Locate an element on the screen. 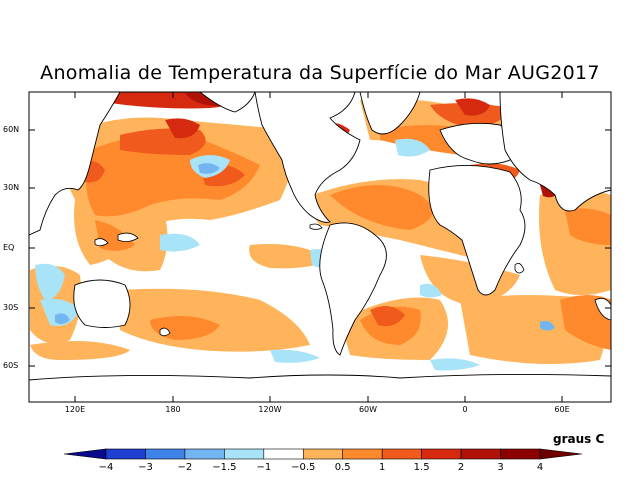 The image size is (640, 494). colorbar-label: 3 is located at coordinates (500, 467).